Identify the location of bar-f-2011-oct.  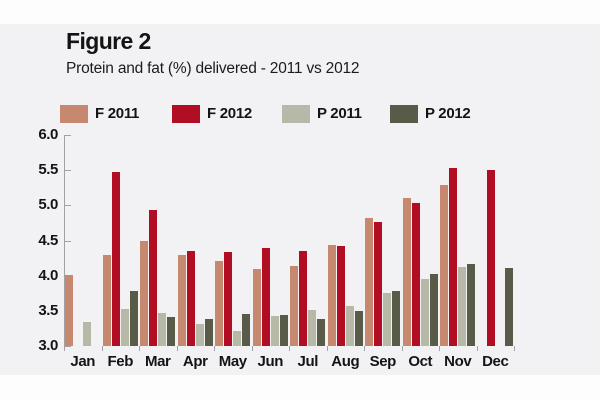
(406, 271).